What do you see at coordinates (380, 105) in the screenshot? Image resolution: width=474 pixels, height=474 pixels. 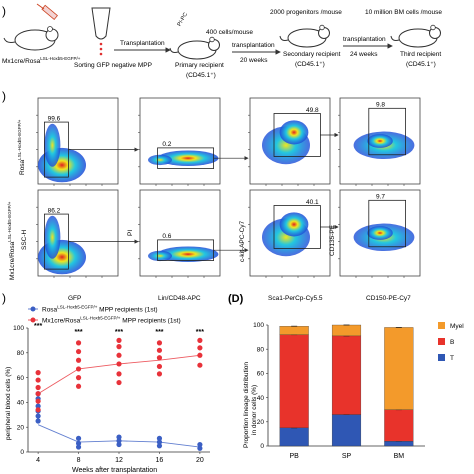 I see `flow-gate-value: 9.8` at bounding box center [380, 105].